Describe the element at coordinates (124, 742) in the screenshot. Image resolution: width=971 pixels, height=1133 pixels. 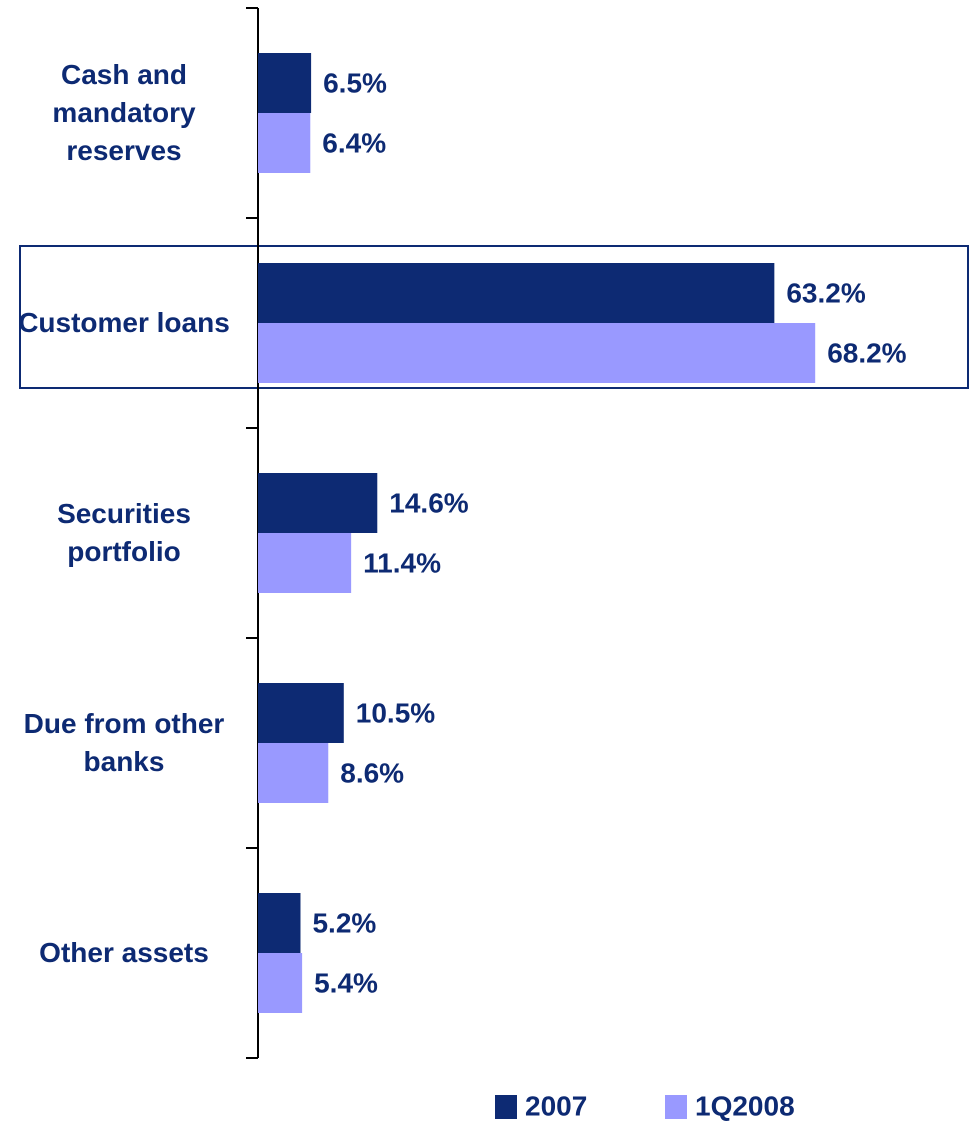
I see `category-label: Due from other banks` at that location.